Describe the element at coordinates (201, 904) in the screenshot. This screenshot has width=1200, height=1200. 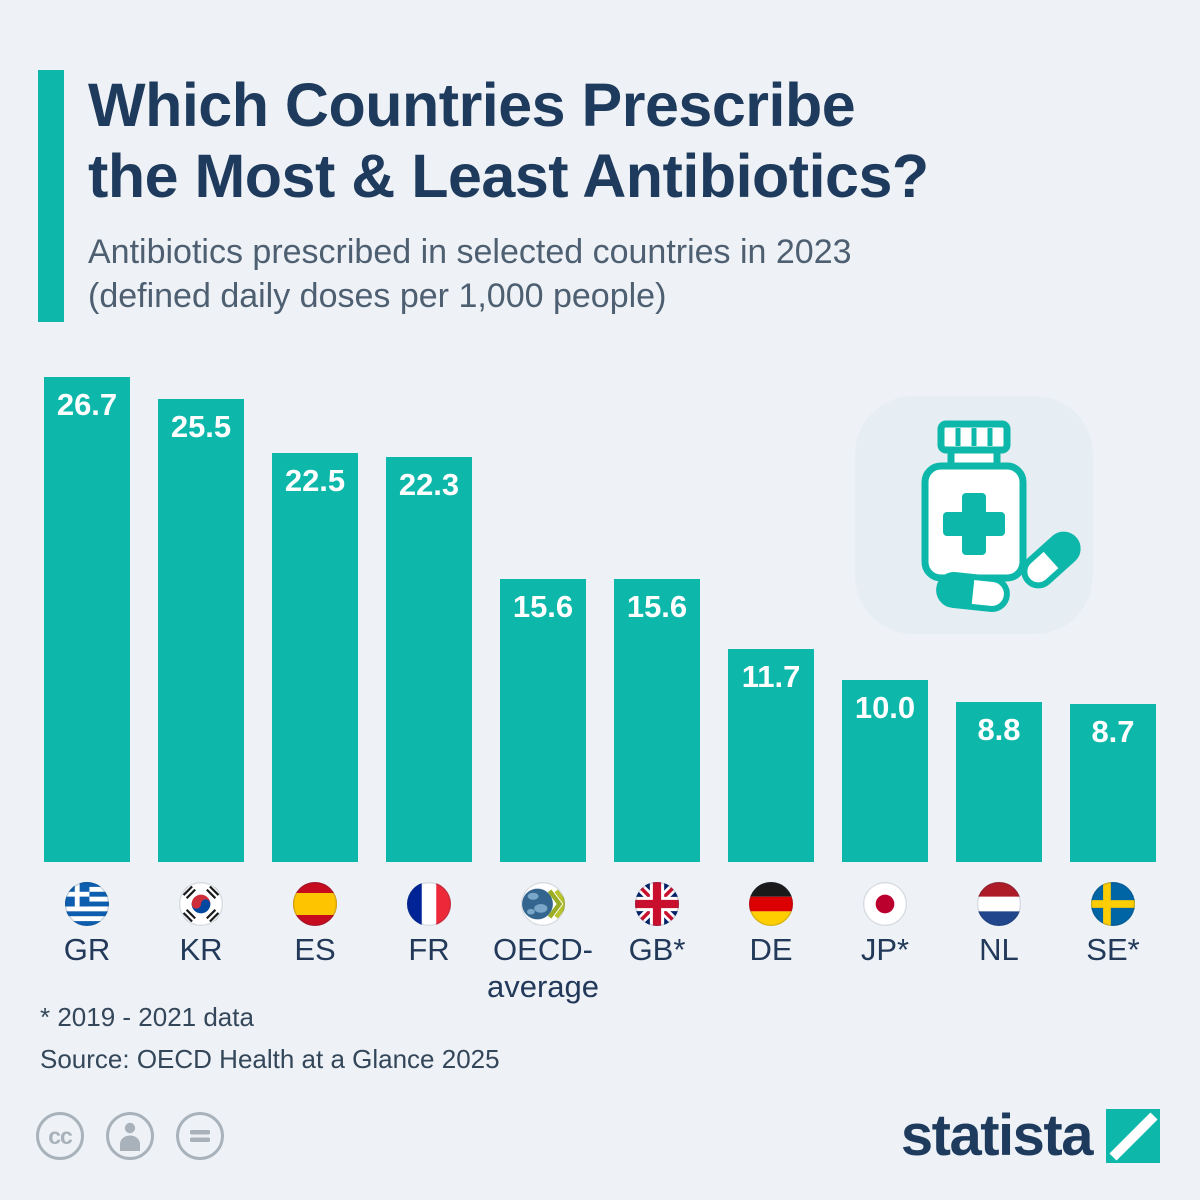
I see `flag-kr-icon` at that location.